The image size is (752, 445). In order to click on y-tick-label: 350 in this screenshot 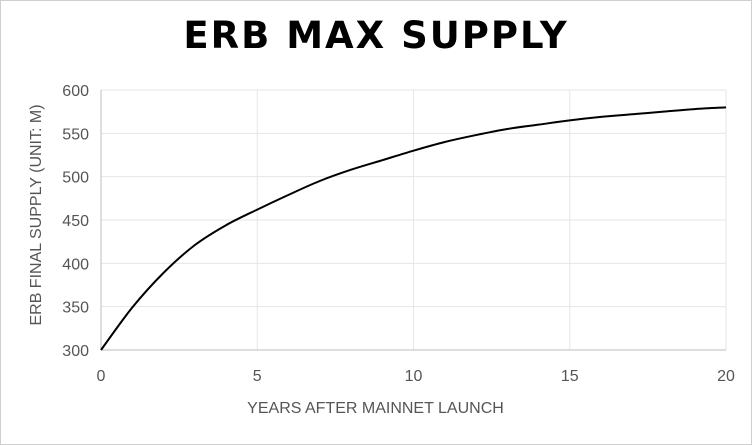, I will do `click(75, 308)`.